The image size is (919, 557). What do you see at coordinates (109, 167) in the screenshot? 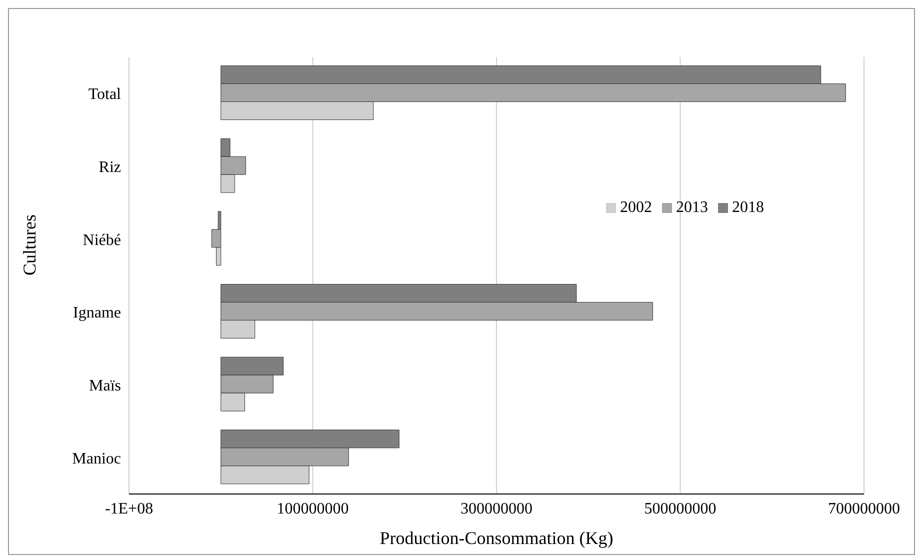
I see `y-tick-label: Riz` at bounding box center [109, 167].